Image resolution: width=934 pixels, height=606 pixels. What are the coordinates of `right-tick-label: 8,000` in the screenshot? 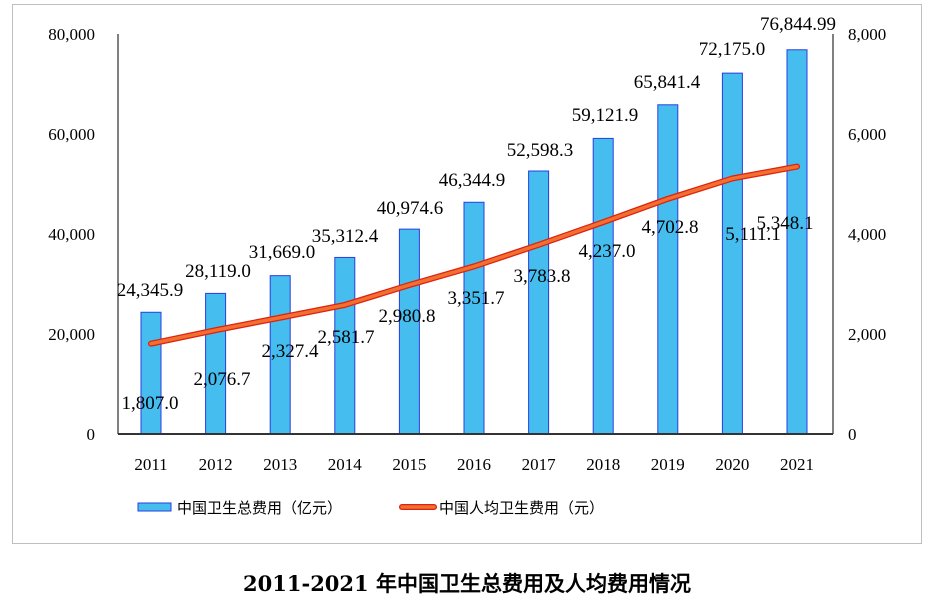 It's located at (867, 34).